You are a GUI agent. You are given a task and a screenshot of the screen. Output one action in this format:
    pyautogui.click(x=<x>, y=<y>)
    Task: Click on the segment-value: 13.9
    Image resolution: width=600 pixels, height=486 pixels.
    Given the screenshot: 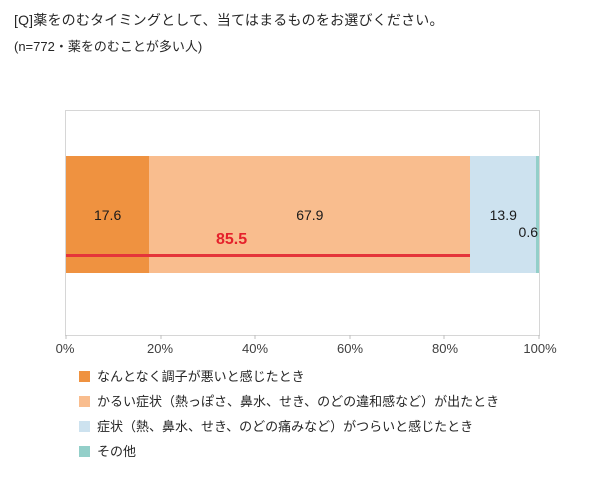 What is the action you would take?
    pyautogui.click(x=503, y=214)
    